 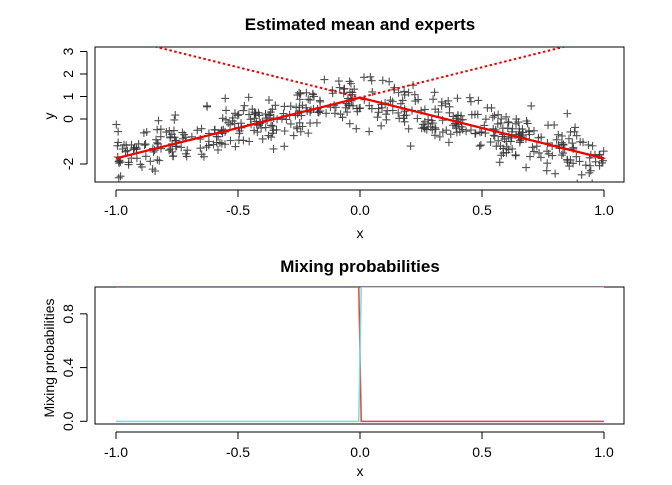 I want to click on top-x-tick-label: 1.0, so click(x=604, y=210).